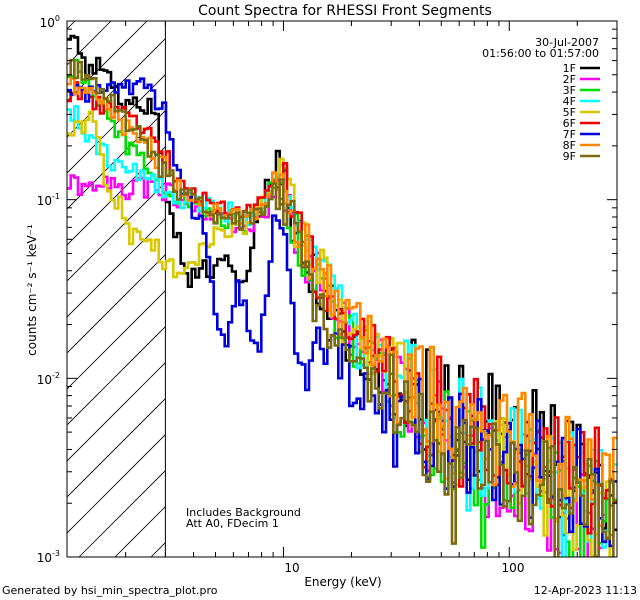  Describe the element at coordinates (291, 568) in the screenshot. I see `x-tick-label-10: 10` at that location.